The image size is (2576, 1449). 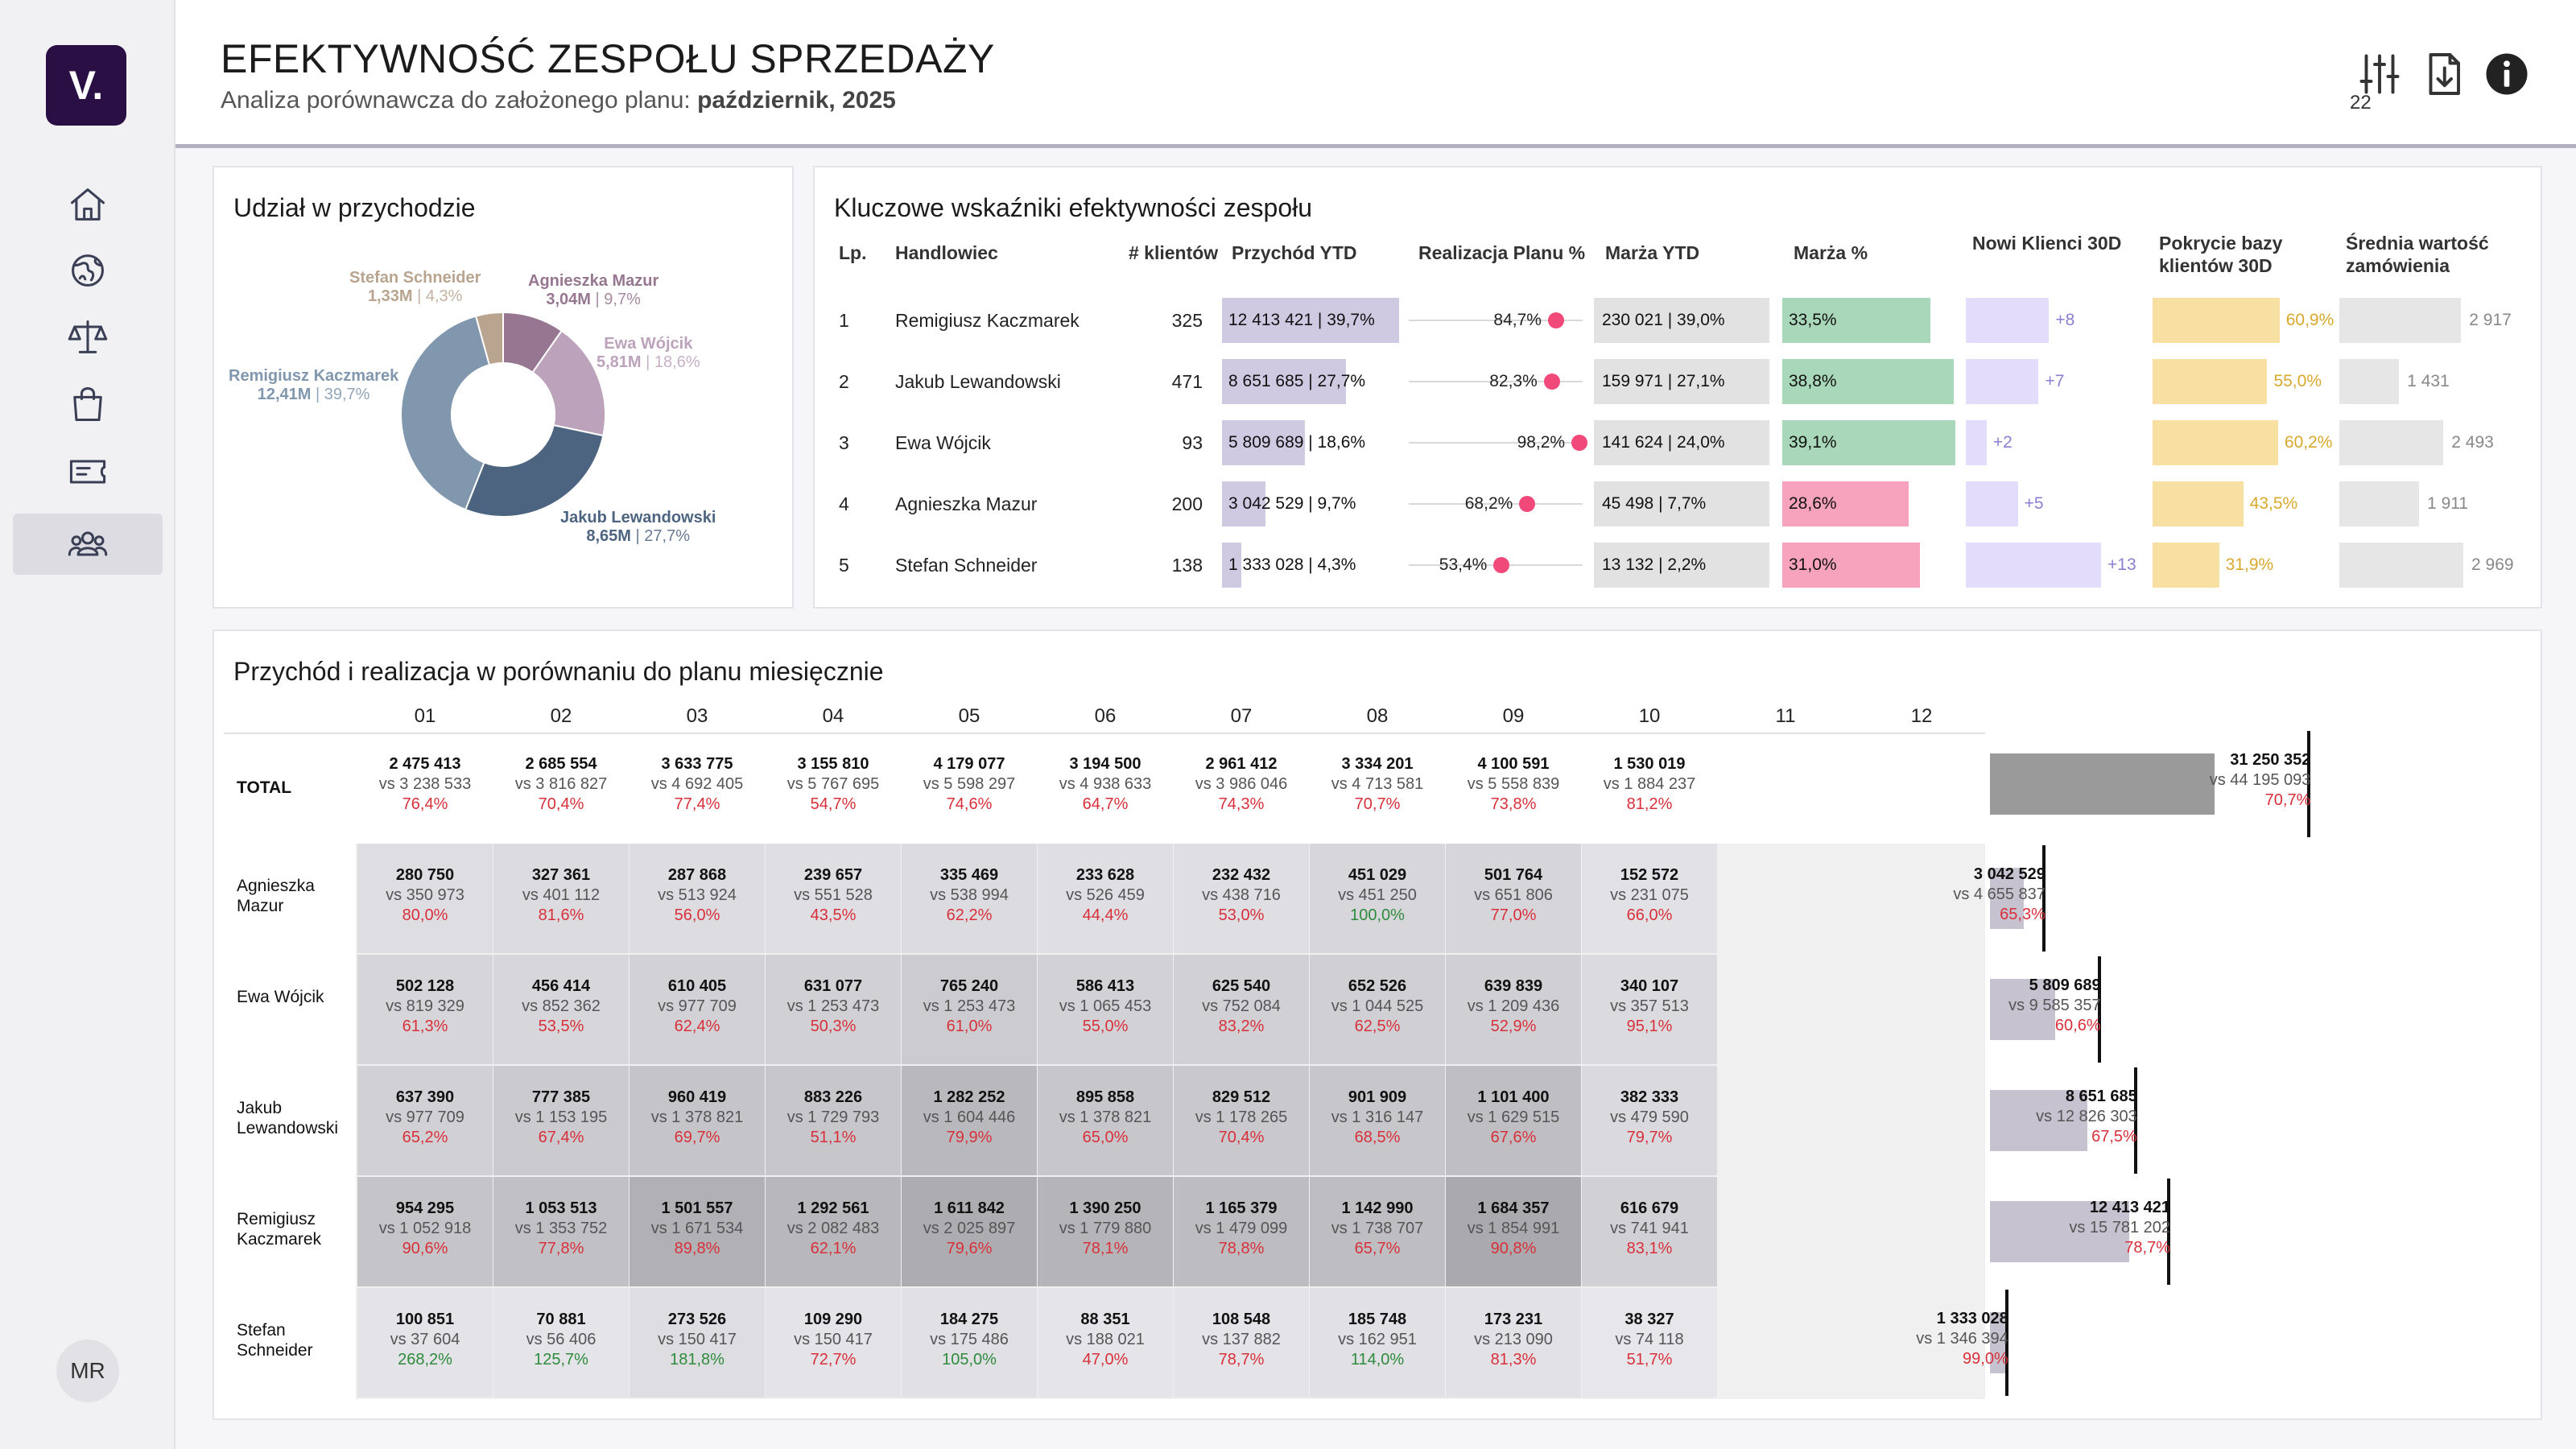 What do you see at coordinates (1105, 1117) in the screenshot?
I see `cell-plan: vs 1 378 821` at bounding box center [1105, 1117].